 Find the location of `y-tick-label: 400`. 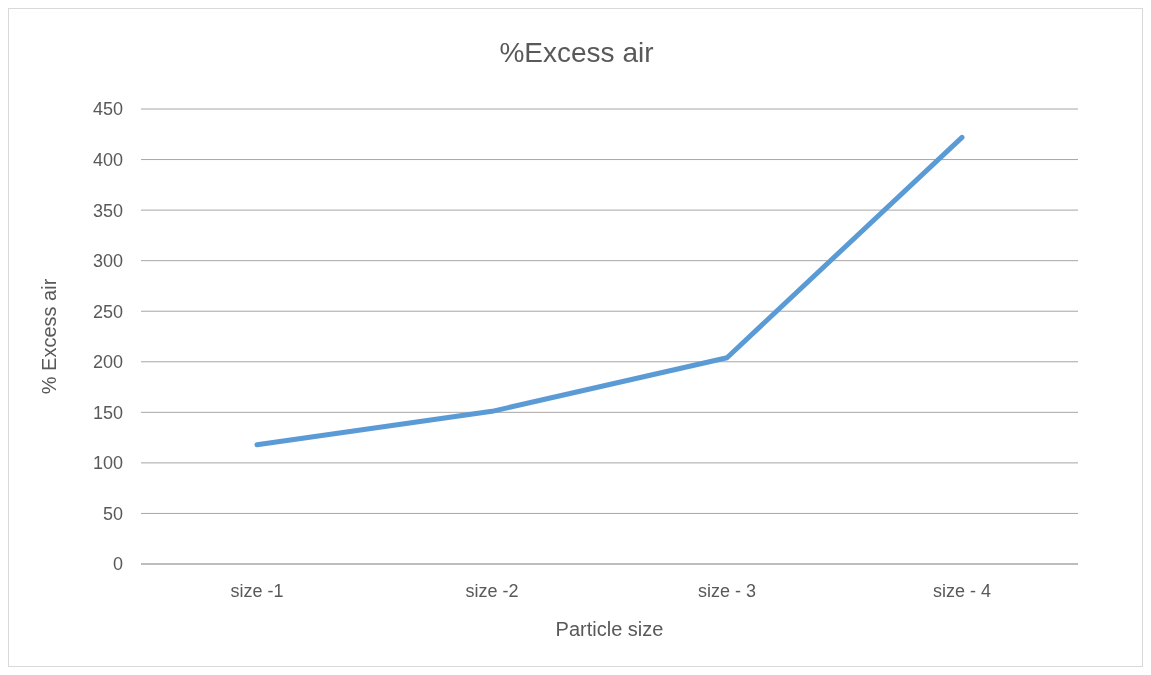

y-tick-label: 400 is located at coordinates (107, 159).